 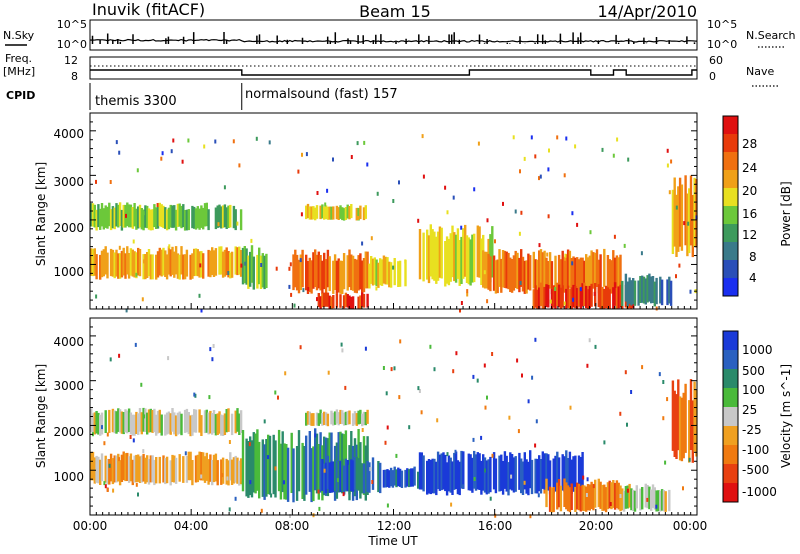 What do you see at coordinates (690, 526) in the screenshot?
I see `xtick-2400: 00:00` at bounding box center [690, 526].